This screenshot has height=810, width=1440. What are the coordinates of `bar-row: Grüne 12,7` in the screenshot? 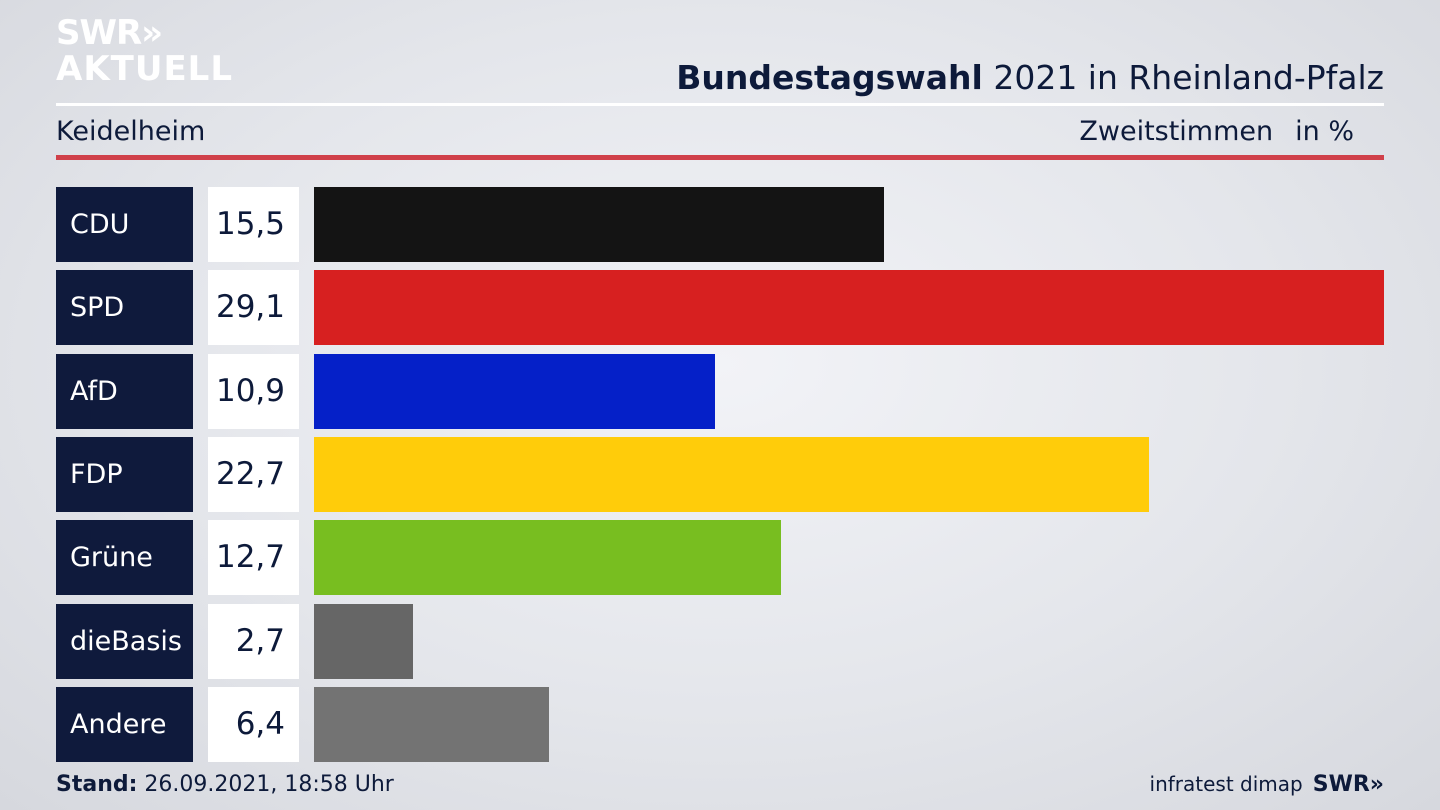 It's located at (720, 558).